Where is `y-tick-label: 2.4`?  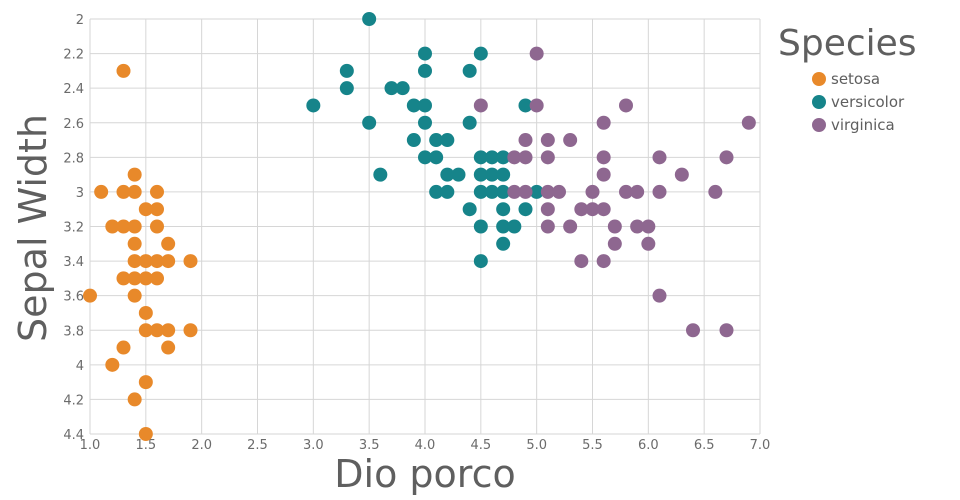 y-tick-label: 2.4 is located at coordinates (73, 89).